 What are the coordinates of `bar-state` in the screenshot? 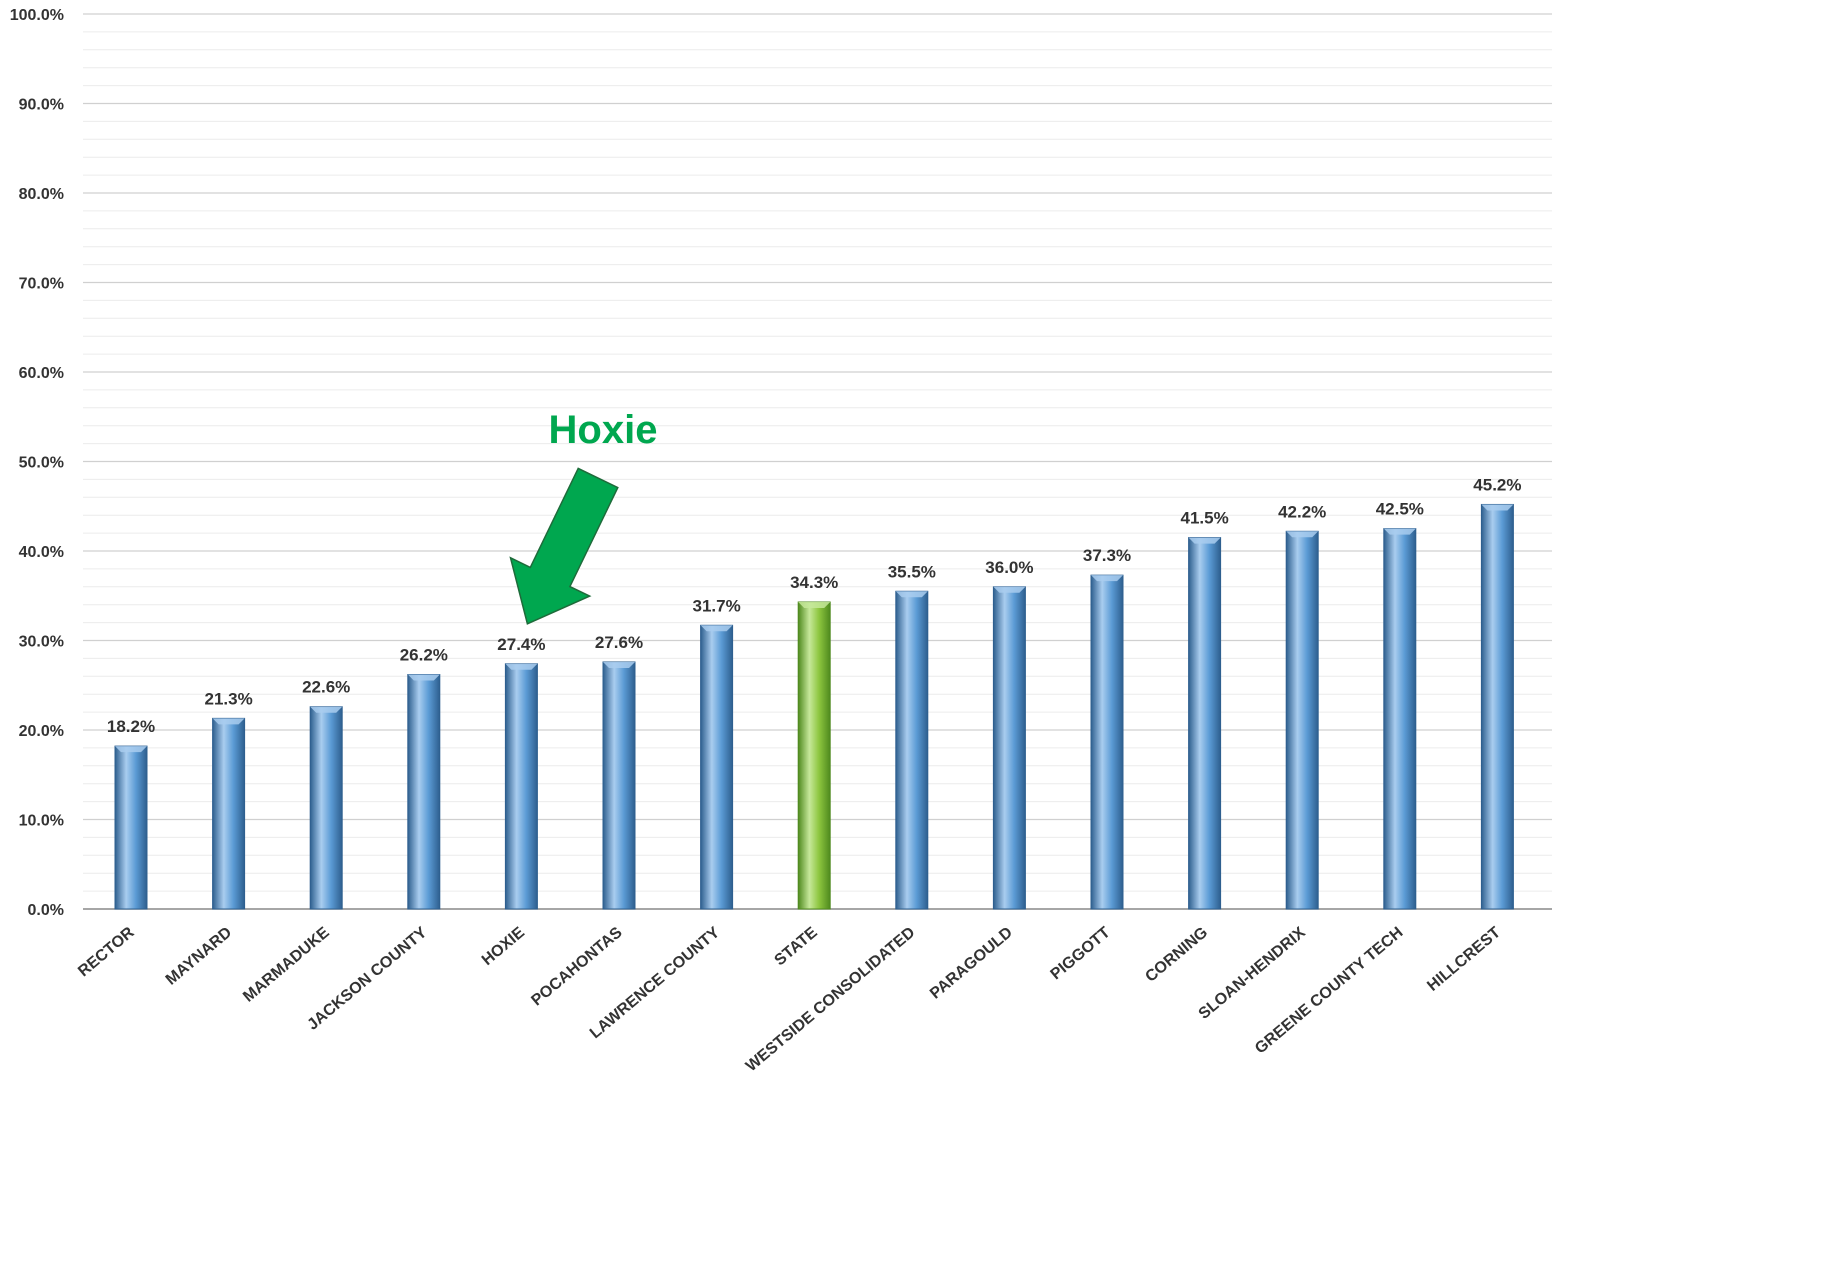 It's located at (814, 755).